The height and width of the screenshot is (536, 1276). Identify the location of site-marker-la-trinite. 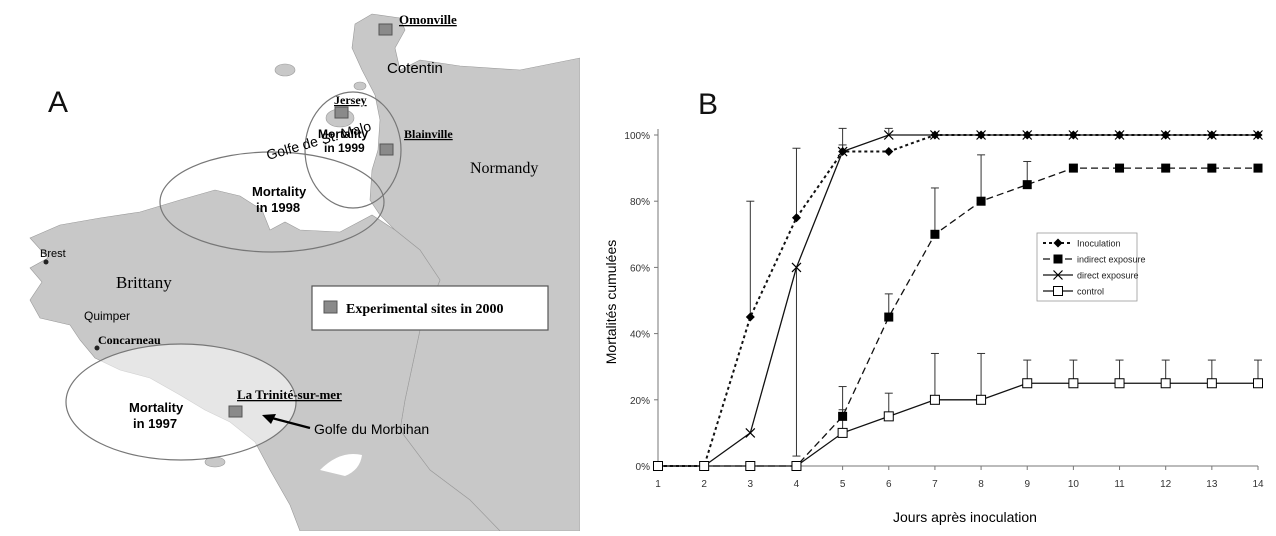
(235, 411).